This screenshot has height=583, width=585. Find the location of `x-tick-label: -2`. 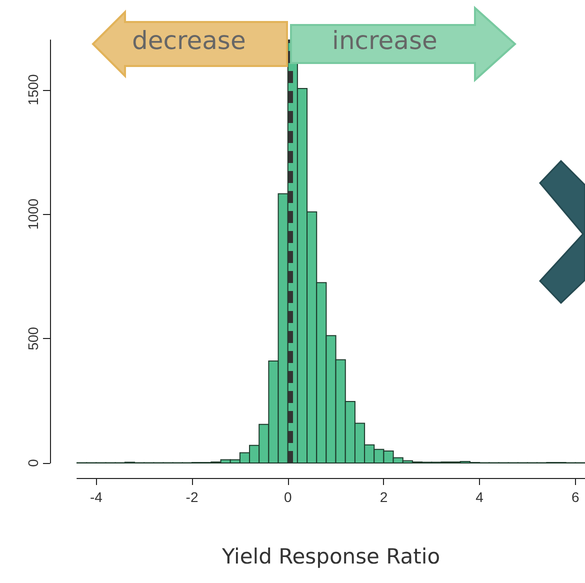

x-tick-label: -2 is located at coordinates (192, 497).